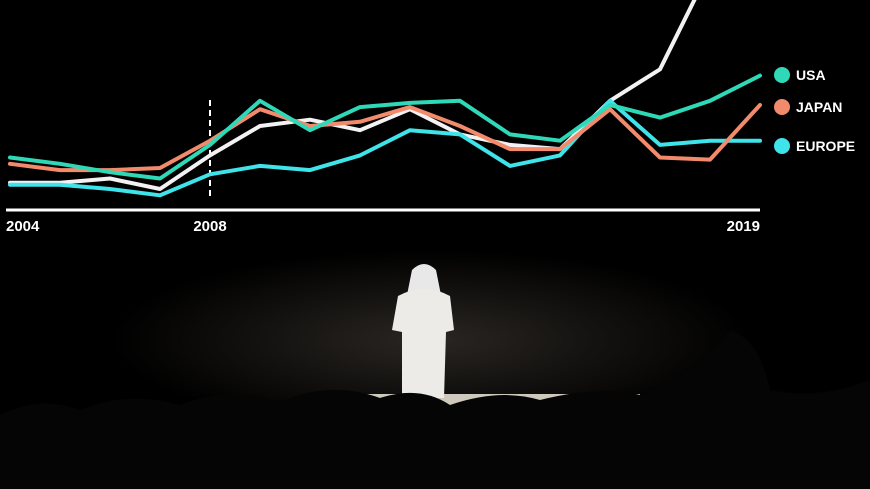  Describe the element at coordinates (811, 75) in the screenshot. I see `legend-label: USA` at that location.